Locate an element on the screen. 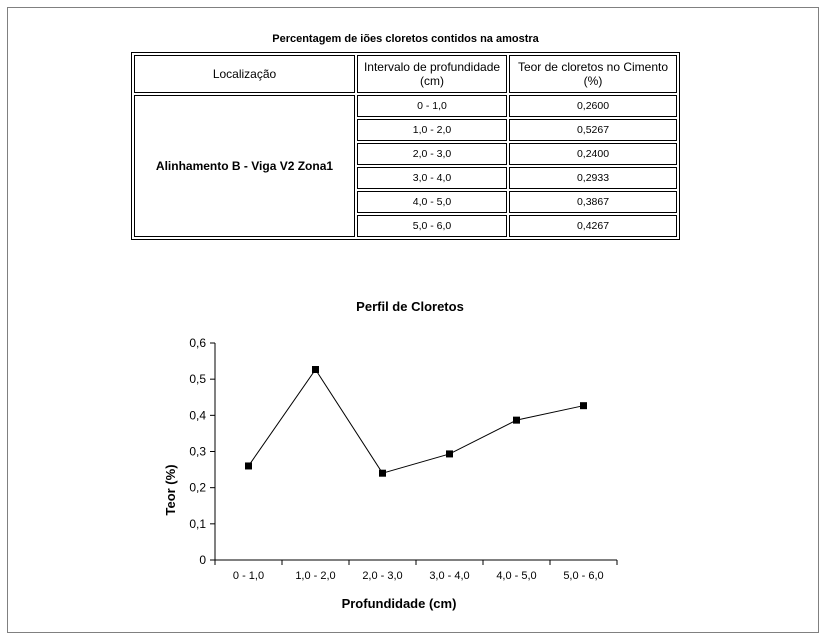 This screenshot has width=828, height=640. x-axis-label: Profundidade (cm) is located at coordinates (399, 603).